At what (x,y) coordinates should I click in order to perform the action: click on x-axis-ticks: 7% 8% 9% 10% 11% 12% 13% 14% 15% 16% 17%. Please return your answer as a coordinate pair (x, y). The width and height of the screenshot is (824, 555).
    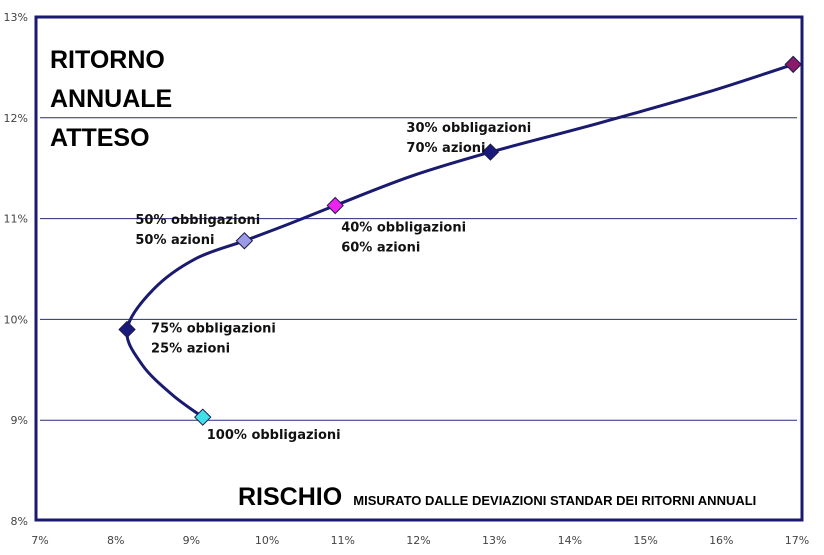
    Looking at the image, I should click on (420, 540).